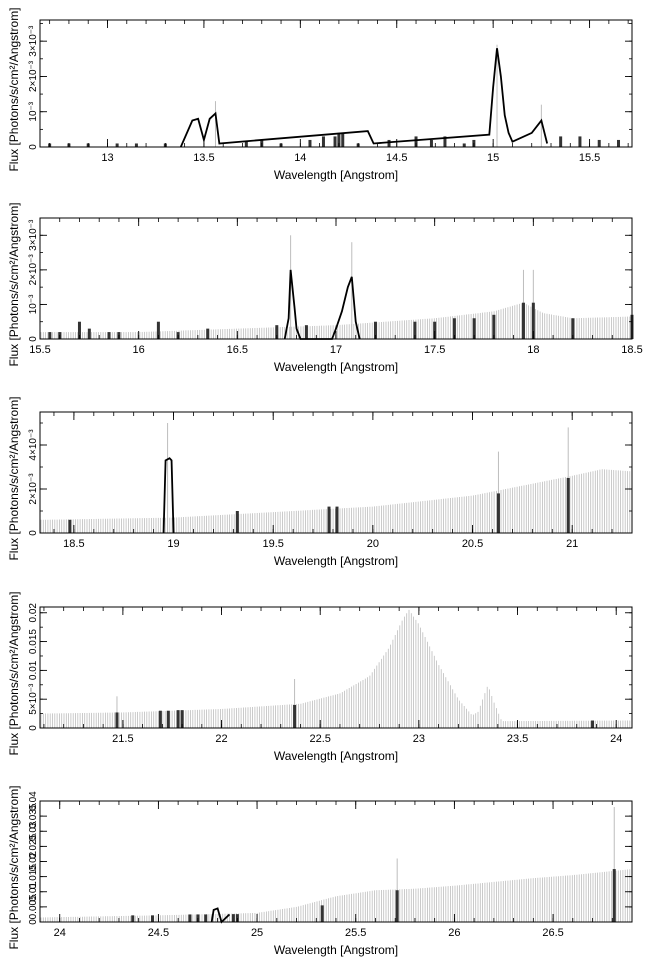  Describe the element at coordinates (552, 933) in the screenshot. I see `x-tick-label: 26.5` at that location.